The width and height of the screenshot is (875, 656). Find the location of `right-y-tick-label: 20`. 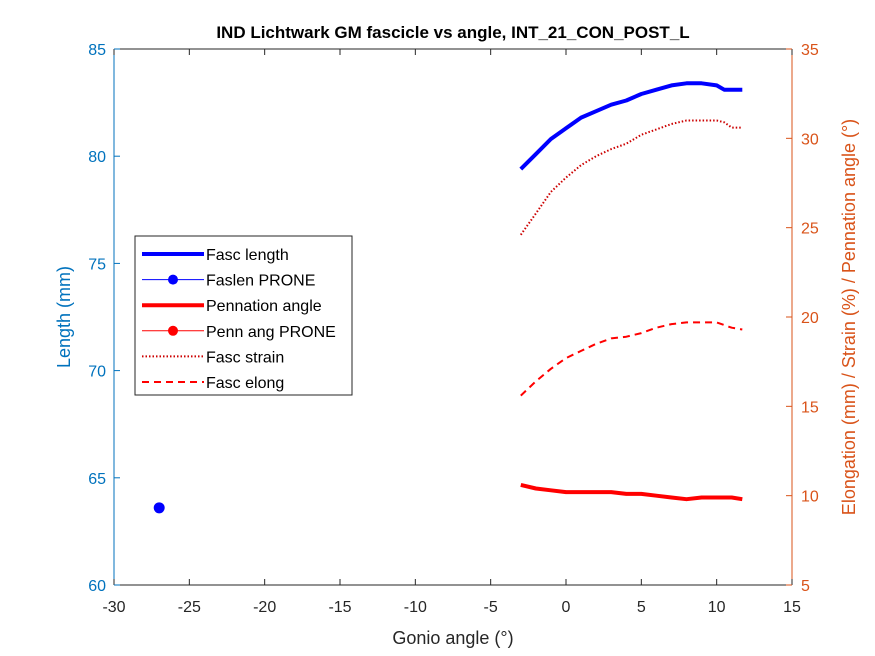

right-y-tick-label: 20 is located at coordinates (810, 318).